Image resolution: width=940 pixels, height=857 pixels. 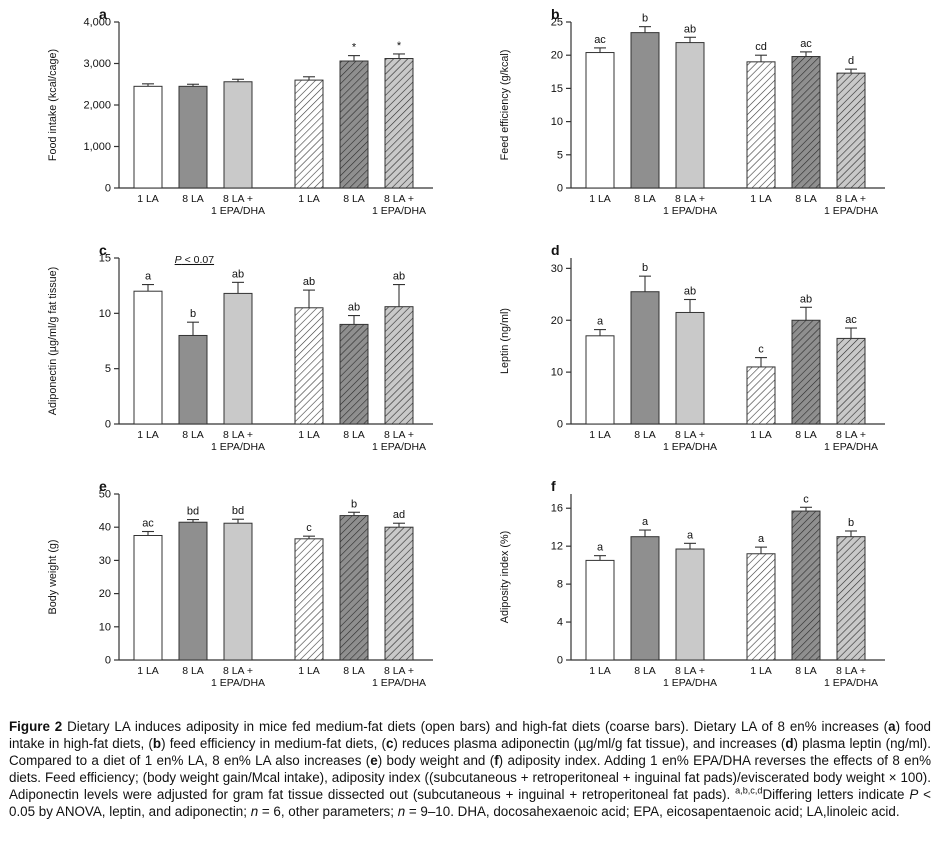 I want to click on caption-text: ) feed efficiency in medium-fat diets, (, so click(x=273, y=743).